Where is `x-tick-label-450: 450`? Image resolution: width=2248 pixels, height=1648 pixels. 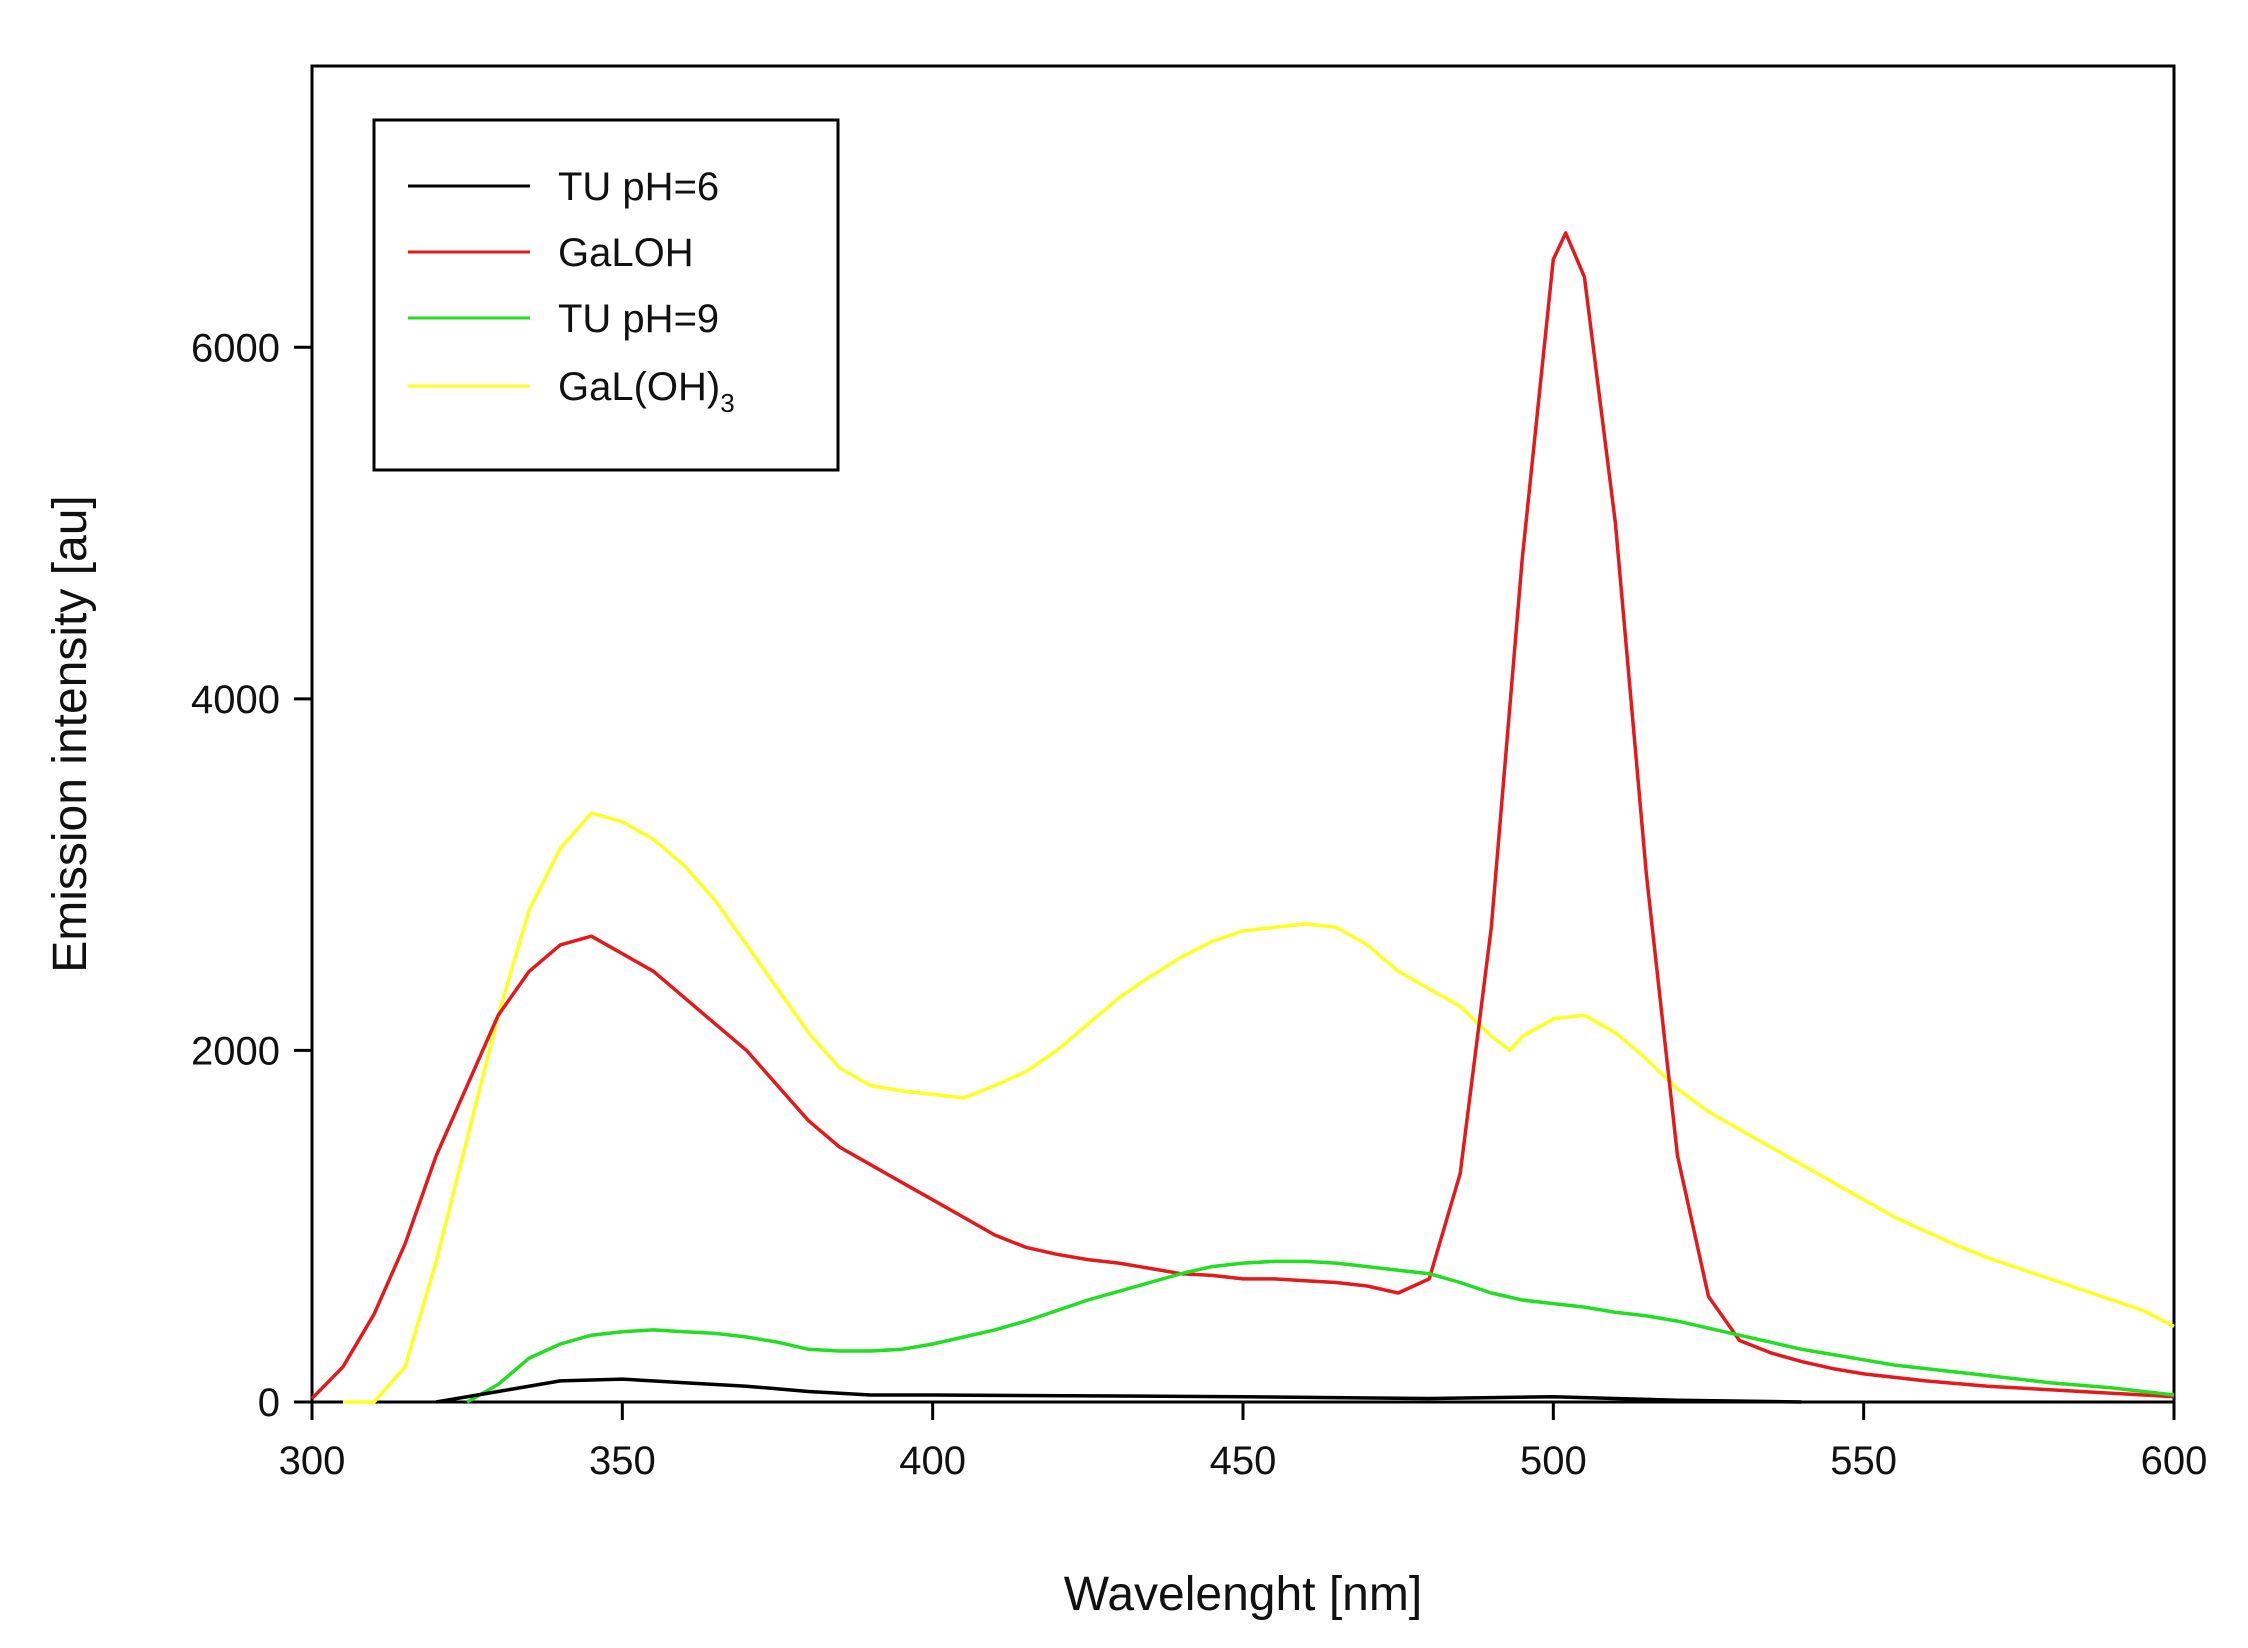 x-tick-label-450: 450 is located at coordinates (1243, 1461).